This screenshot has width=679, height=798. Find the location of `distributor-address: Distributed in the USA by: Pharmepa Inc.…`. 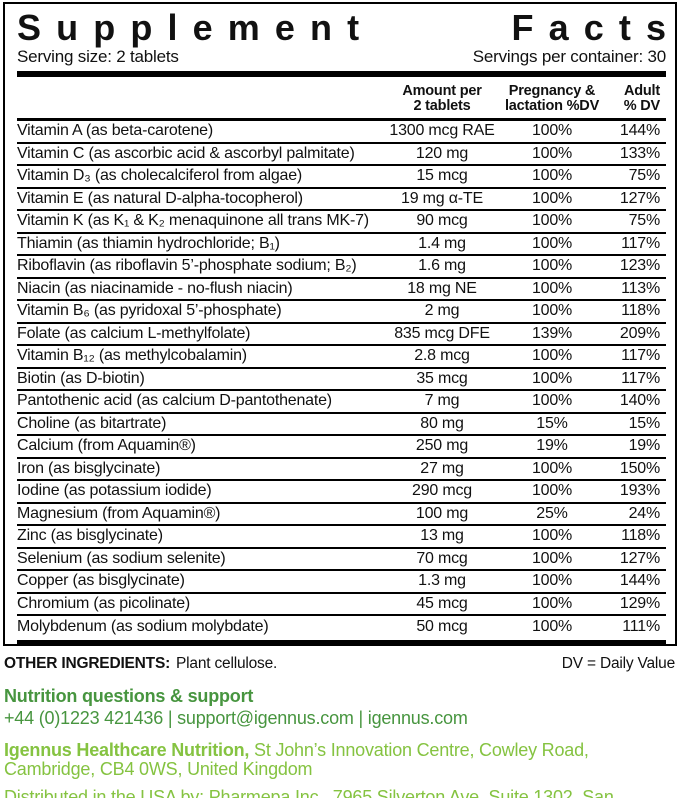

distributor-address: Distributed in the USA by: Pharmepa Inc.… is located at coordinates (309, 792).